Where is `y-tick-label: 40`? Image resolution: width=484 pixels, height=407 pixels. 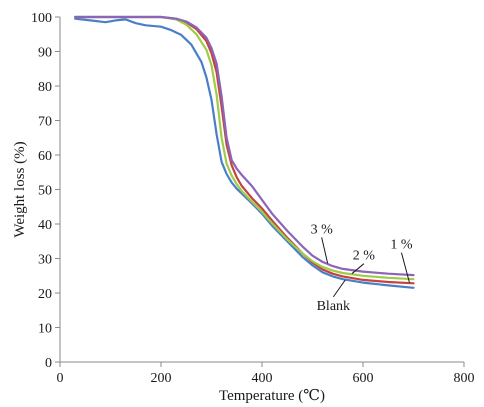
y-tick-label: 40 is located at coordinates (45, 225).